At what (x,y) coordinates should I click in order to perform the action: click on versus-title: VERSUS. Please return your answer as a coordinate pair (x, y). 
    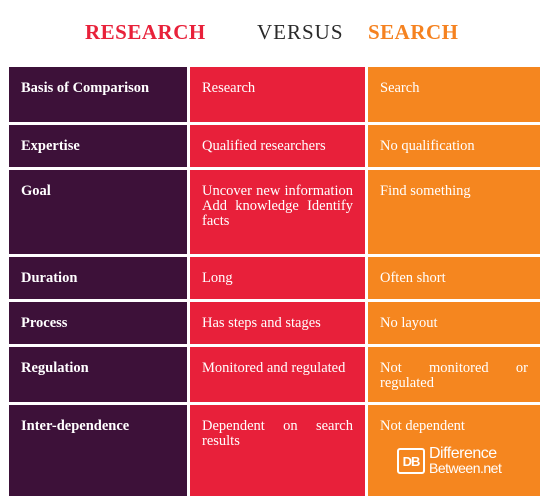
    Looking at the image, I should click on (300, 32).